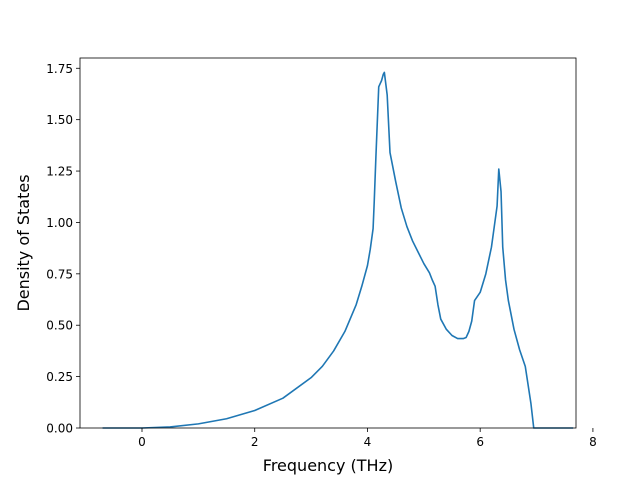  Describe the element at coordinates (480, 442) in the screenshot. I see `x-tick-label: 6` at that location.